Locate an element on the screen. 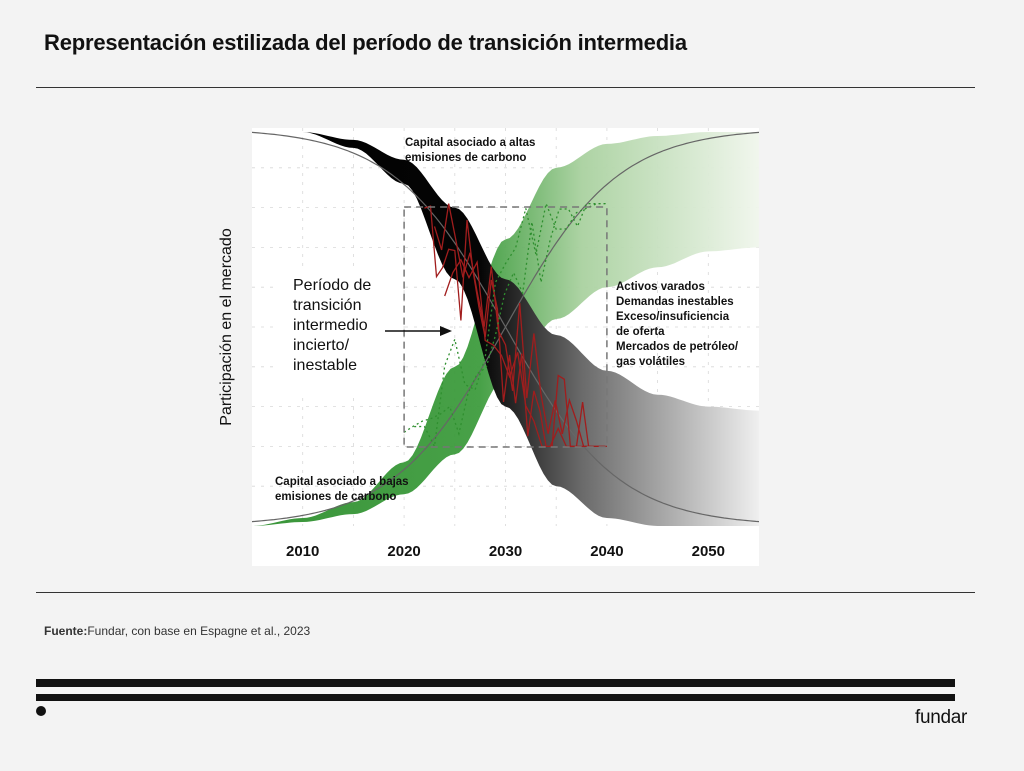 The image size is (1024, 771). source-text: Fundar, con base en Espagne et al., 2023 is located at coordinates (199, 631).